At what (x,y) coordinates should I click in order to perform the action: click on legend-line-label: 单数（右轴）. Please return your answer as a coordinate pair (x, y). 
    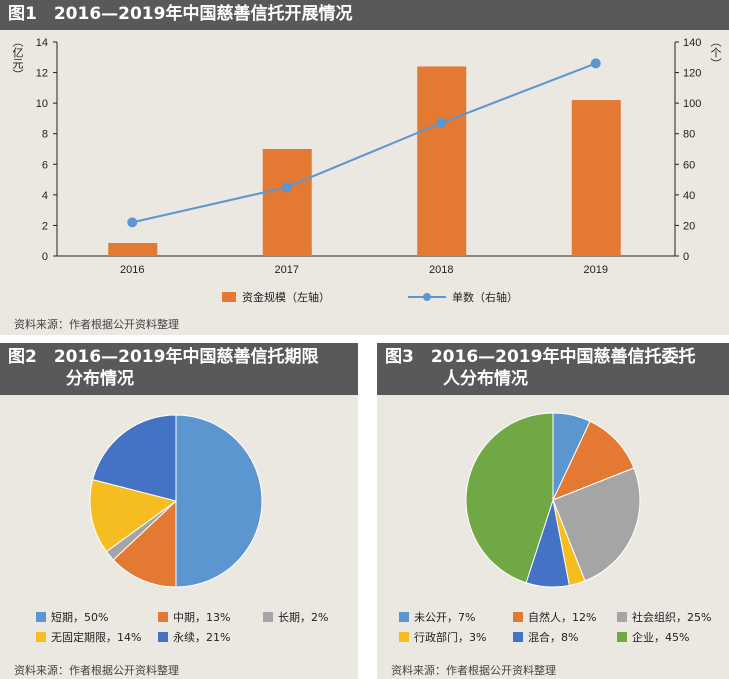
    Looking at the image, I should click on (485, 297).